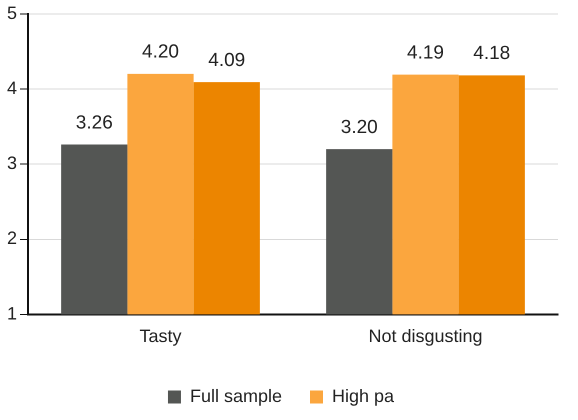  Describe the element at coordinates (491, 53) in the screenshot. I see `data-label: 4.18` at that location.